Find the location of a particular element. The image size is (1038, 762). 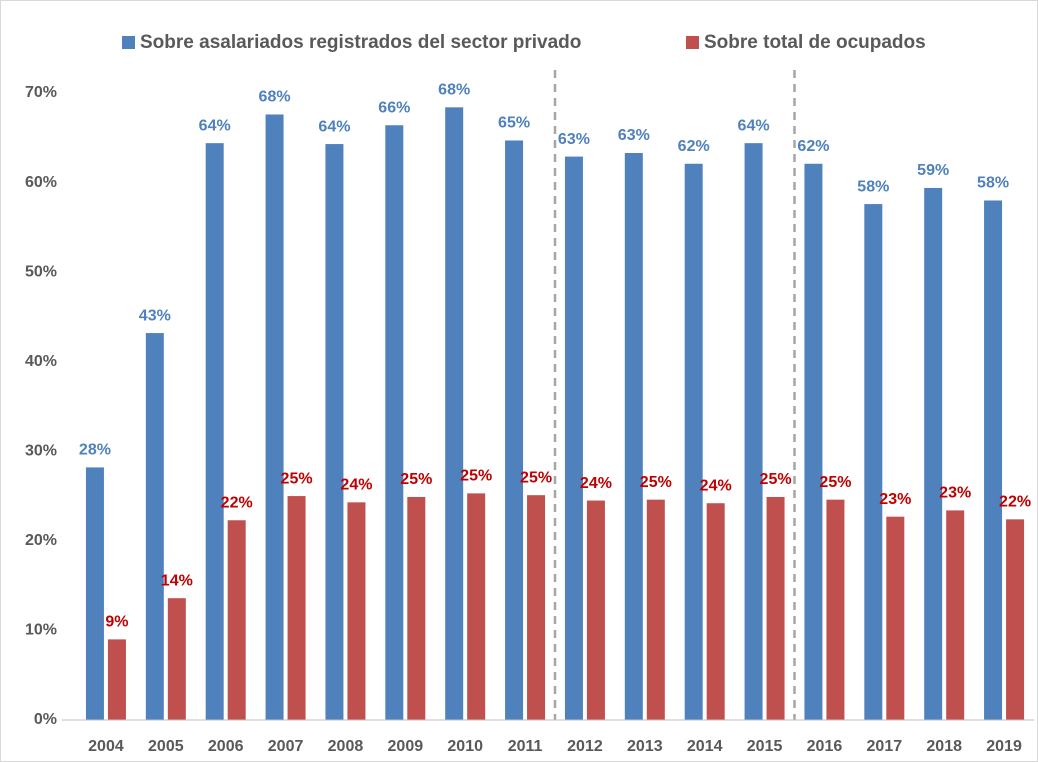

data-label: 43% is located at coordinates (155, 315).